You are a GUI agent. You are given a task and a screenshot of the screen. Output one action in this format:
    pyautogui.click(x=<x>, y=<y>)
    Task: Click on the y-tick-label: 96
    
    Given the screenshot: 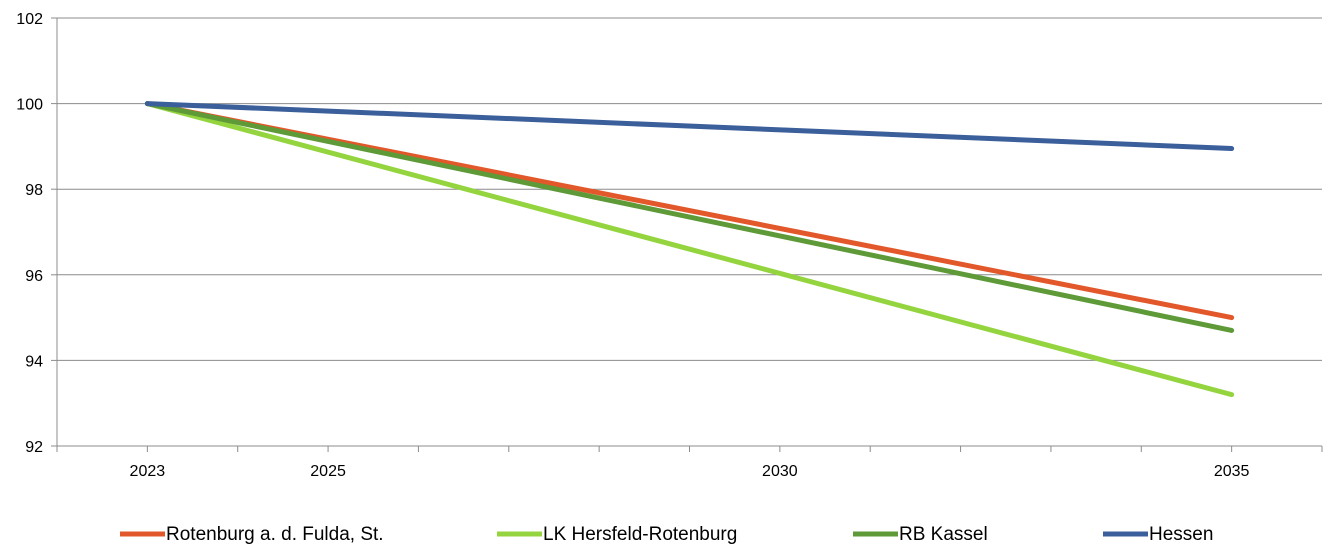 What is the action you would take?
    pyautogui.click(x=34, y=276)
    